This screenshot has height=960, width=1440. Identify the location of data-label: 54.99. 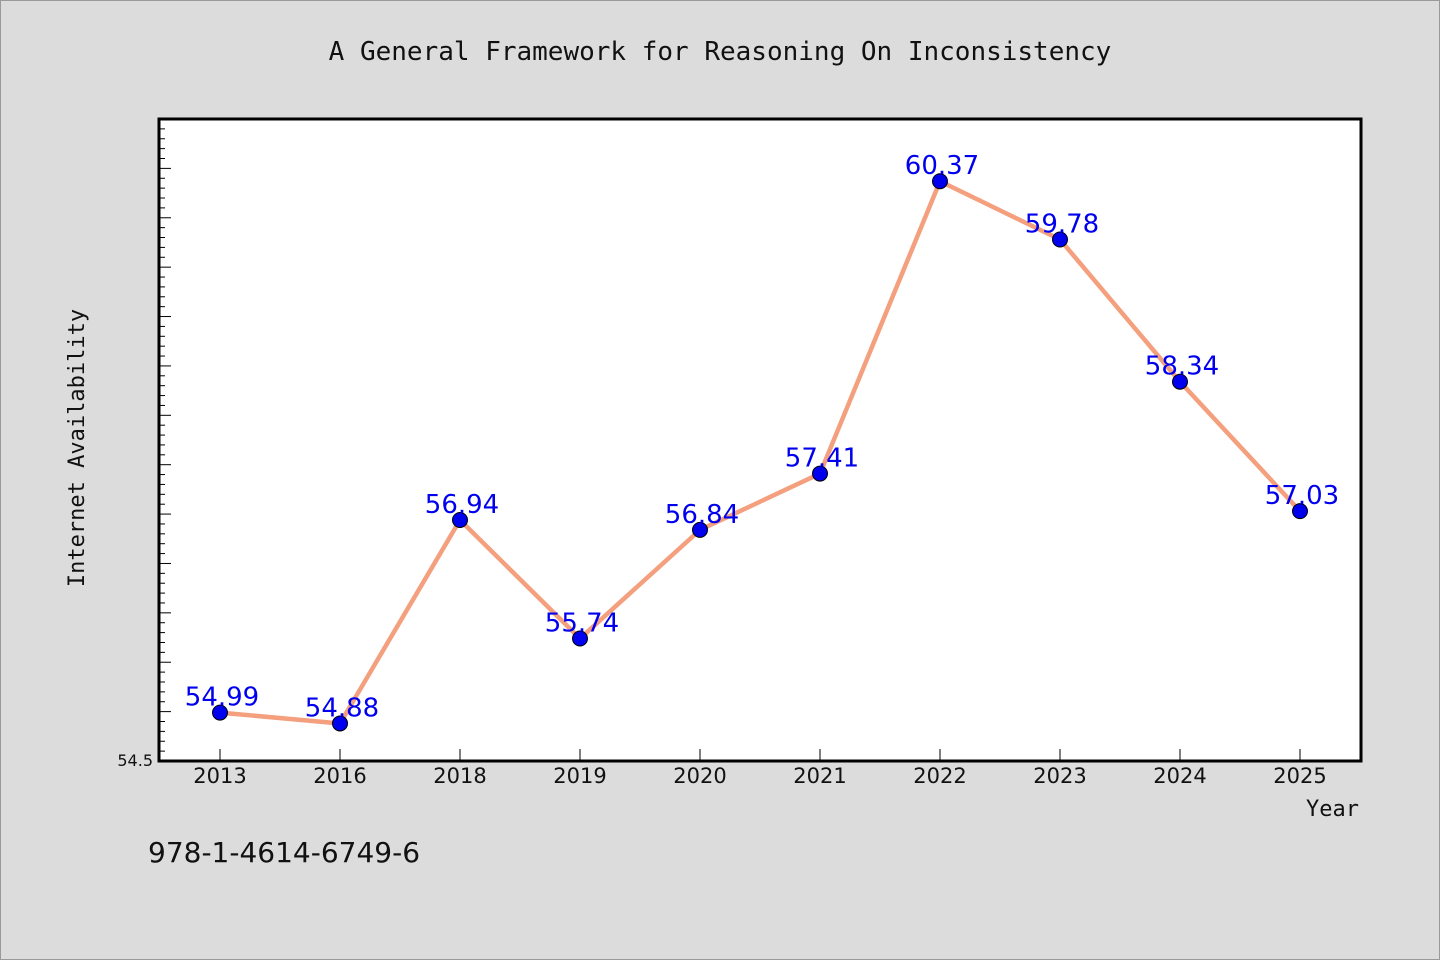
(222, 698).